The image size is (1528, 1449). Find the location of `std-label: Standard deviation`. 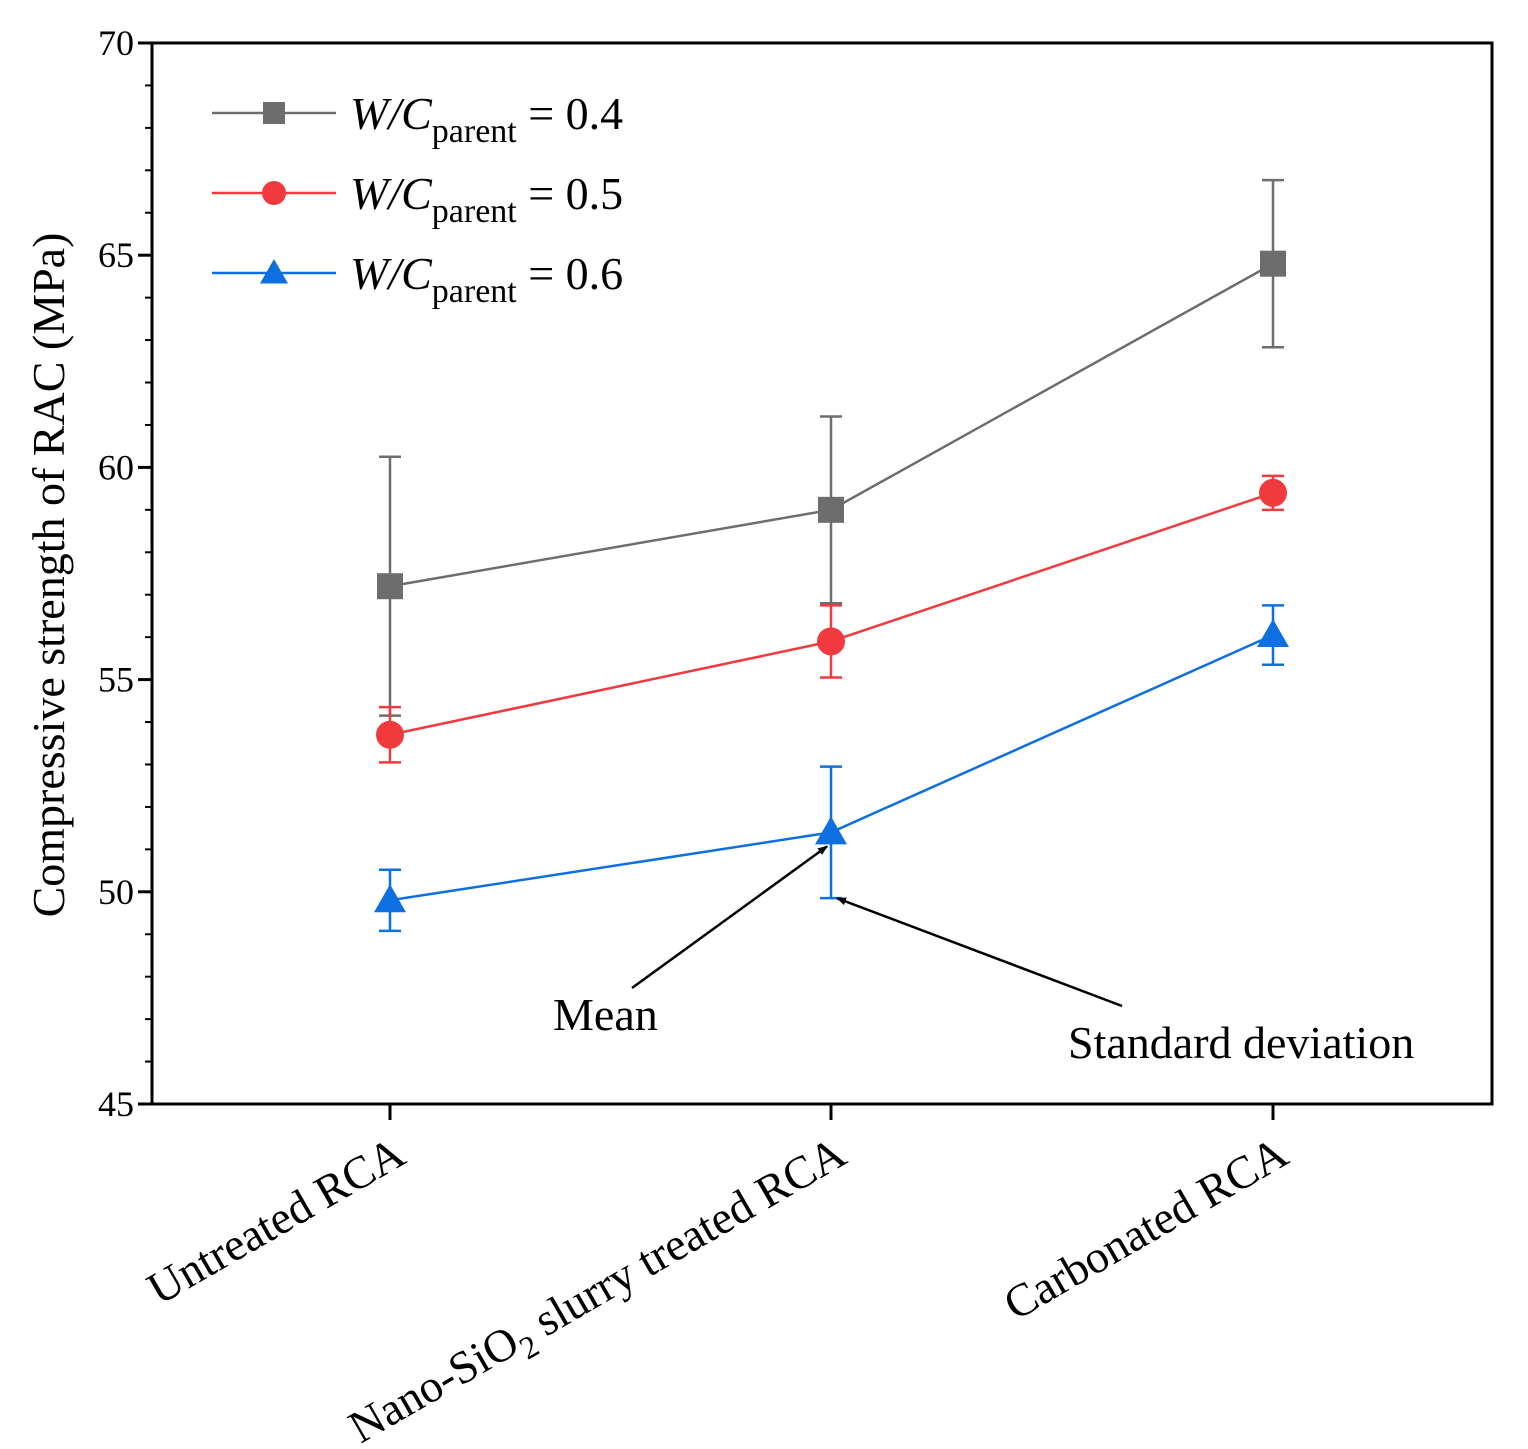

std-label: Standard deviation is located at coordinates (1241, 1042).